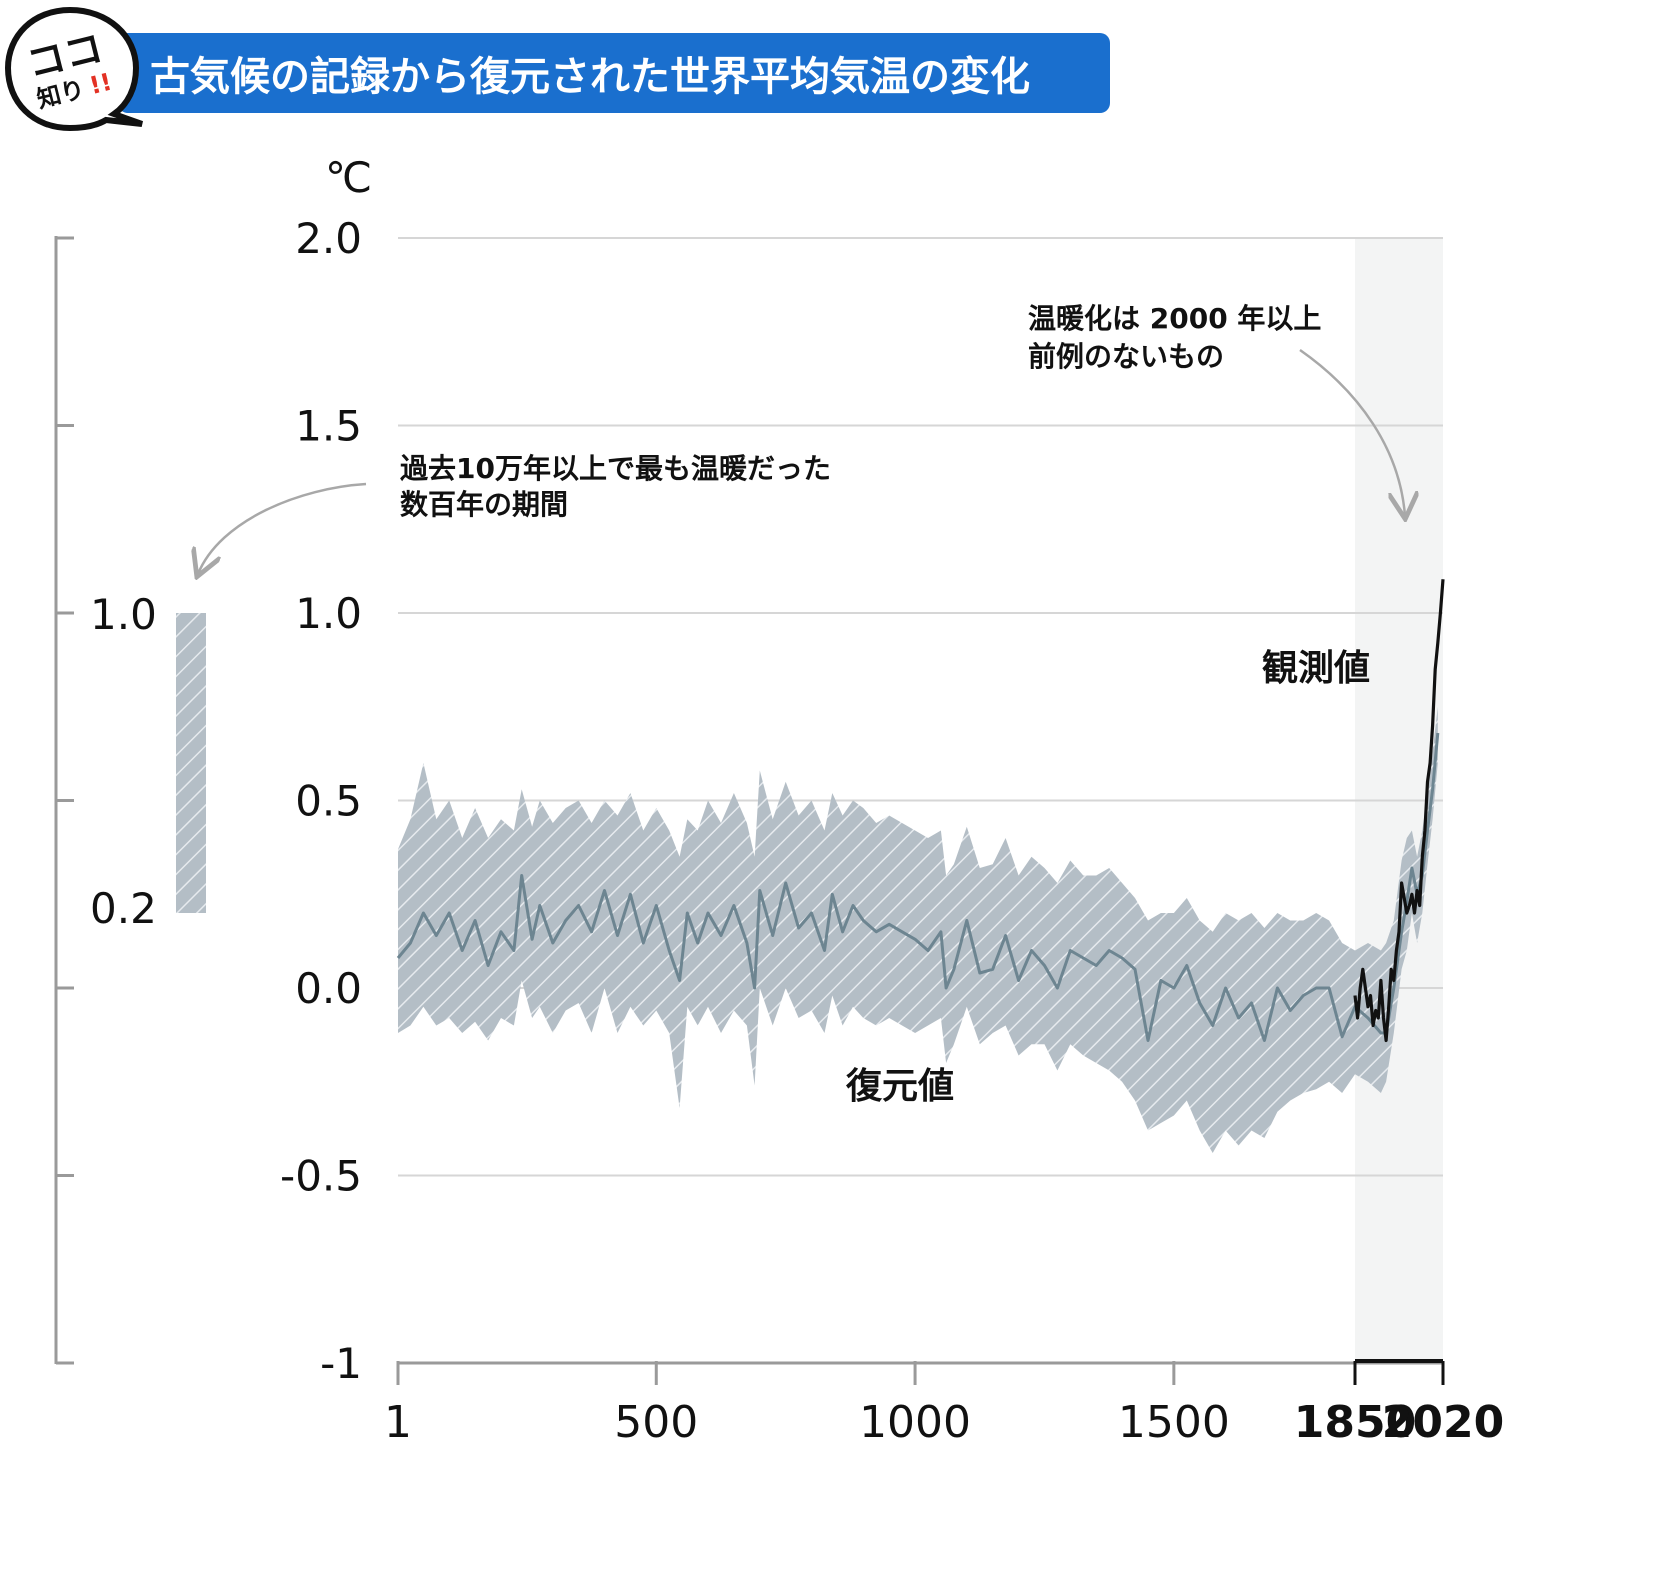 The height and width of the screenshot is (1574, 1667). What do you see at coordinates (348, 177) in the screenshot?
I see `y-unit-label: ℃` at bounding box center [348, 177].